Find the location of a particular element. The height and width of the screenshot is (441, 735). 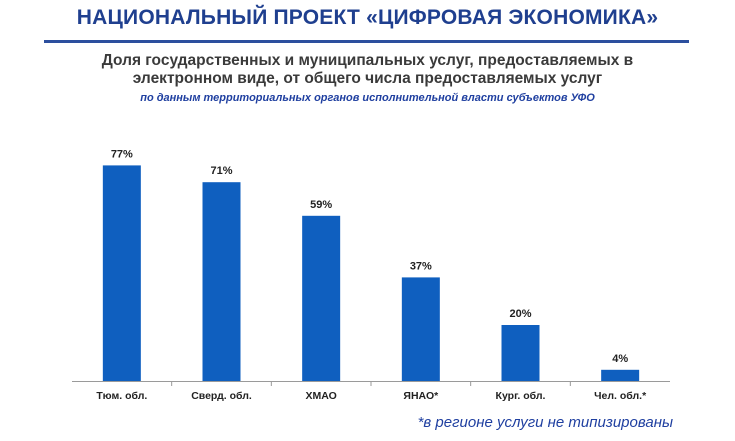

category-label: ХМАО is located at coordinates (320, 396).